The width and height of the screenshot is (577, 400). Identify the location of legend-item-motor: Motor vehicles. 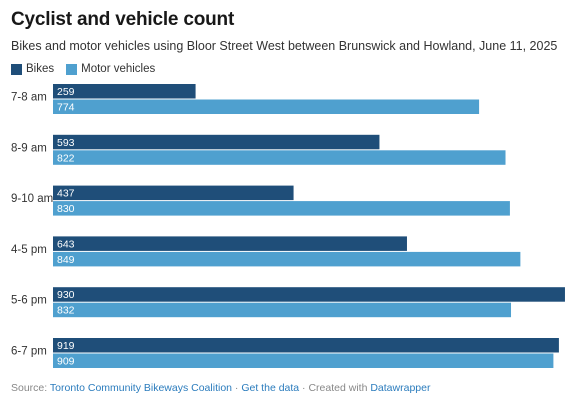
(110, 69).